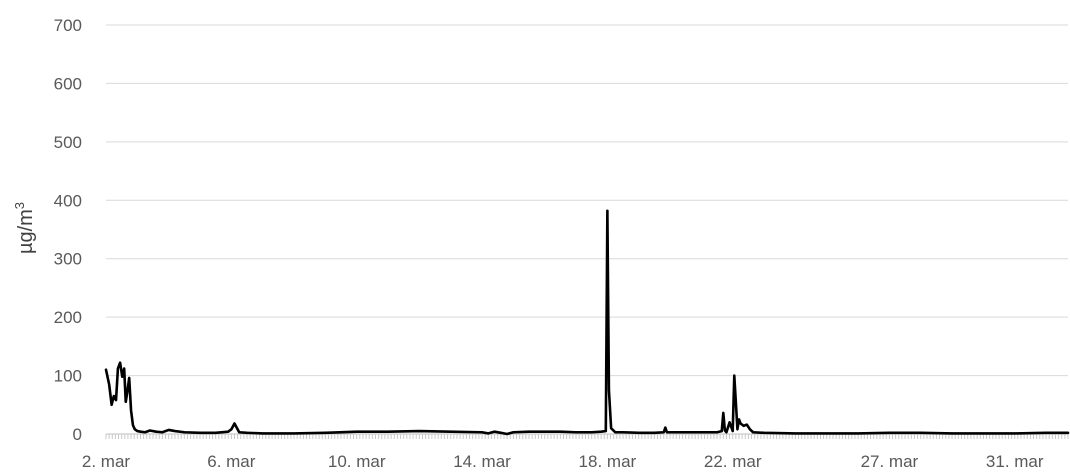 The image size is (1070, 475). What do you see at coordinates (68, 25) in the screenshot?
I see `y-tick-label: 700` at bounding box center [68, 25].